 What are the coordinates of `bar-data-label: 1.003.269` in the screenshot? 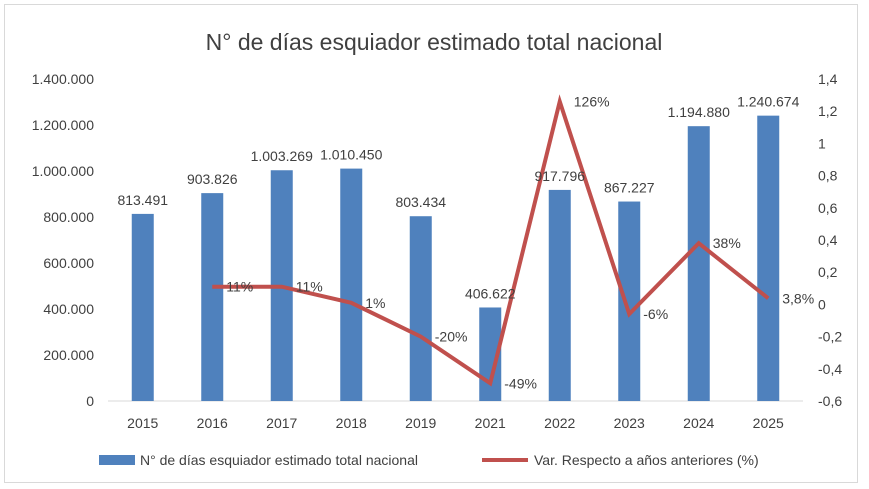 It's located at (282, 156).